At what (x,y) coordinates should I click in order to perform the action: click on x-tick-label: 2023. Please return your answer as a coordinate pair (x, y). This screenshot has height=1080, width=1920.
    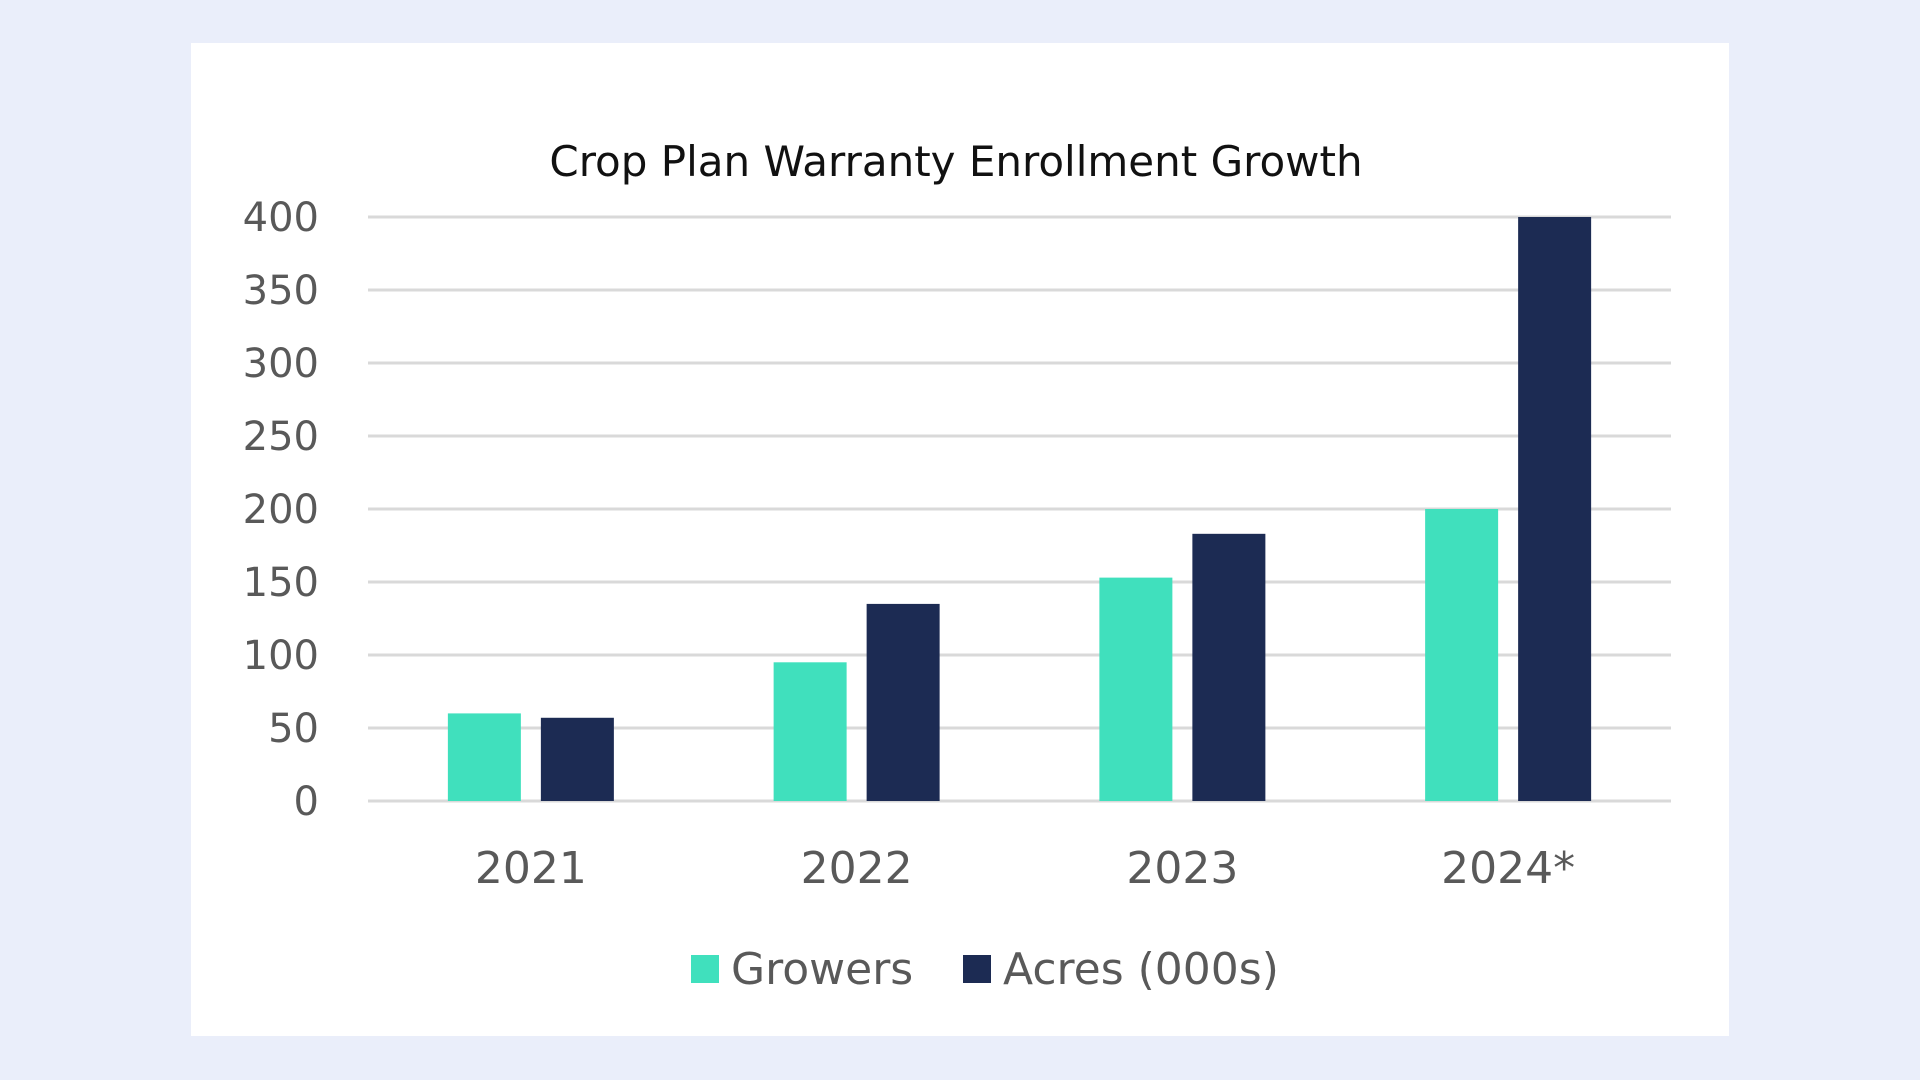
    Looking at the image, I should click on (1182, 868).